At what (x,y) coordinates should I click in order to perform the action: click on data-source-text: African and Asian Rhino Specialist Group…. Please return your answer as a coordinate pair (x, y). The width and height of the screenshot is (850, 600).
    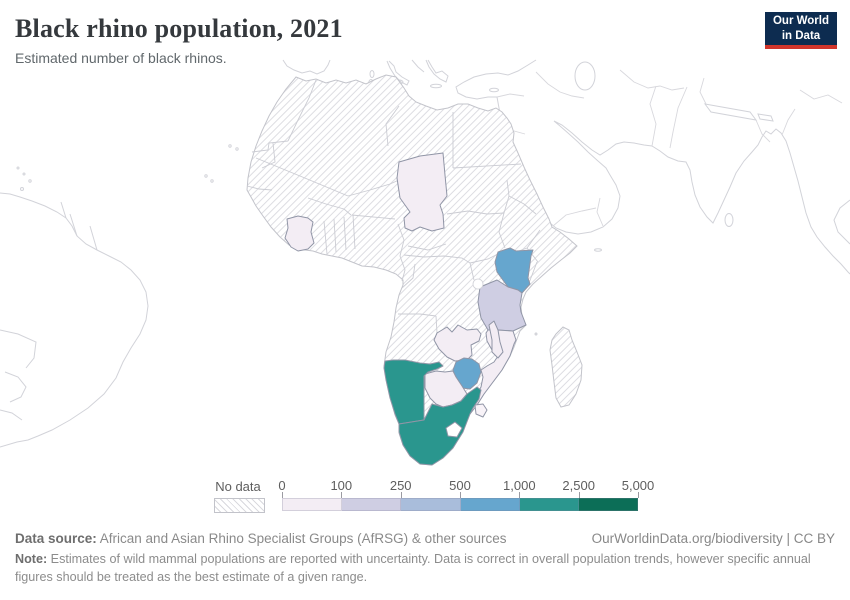
    Looking at the image, I should click on (301, 538).